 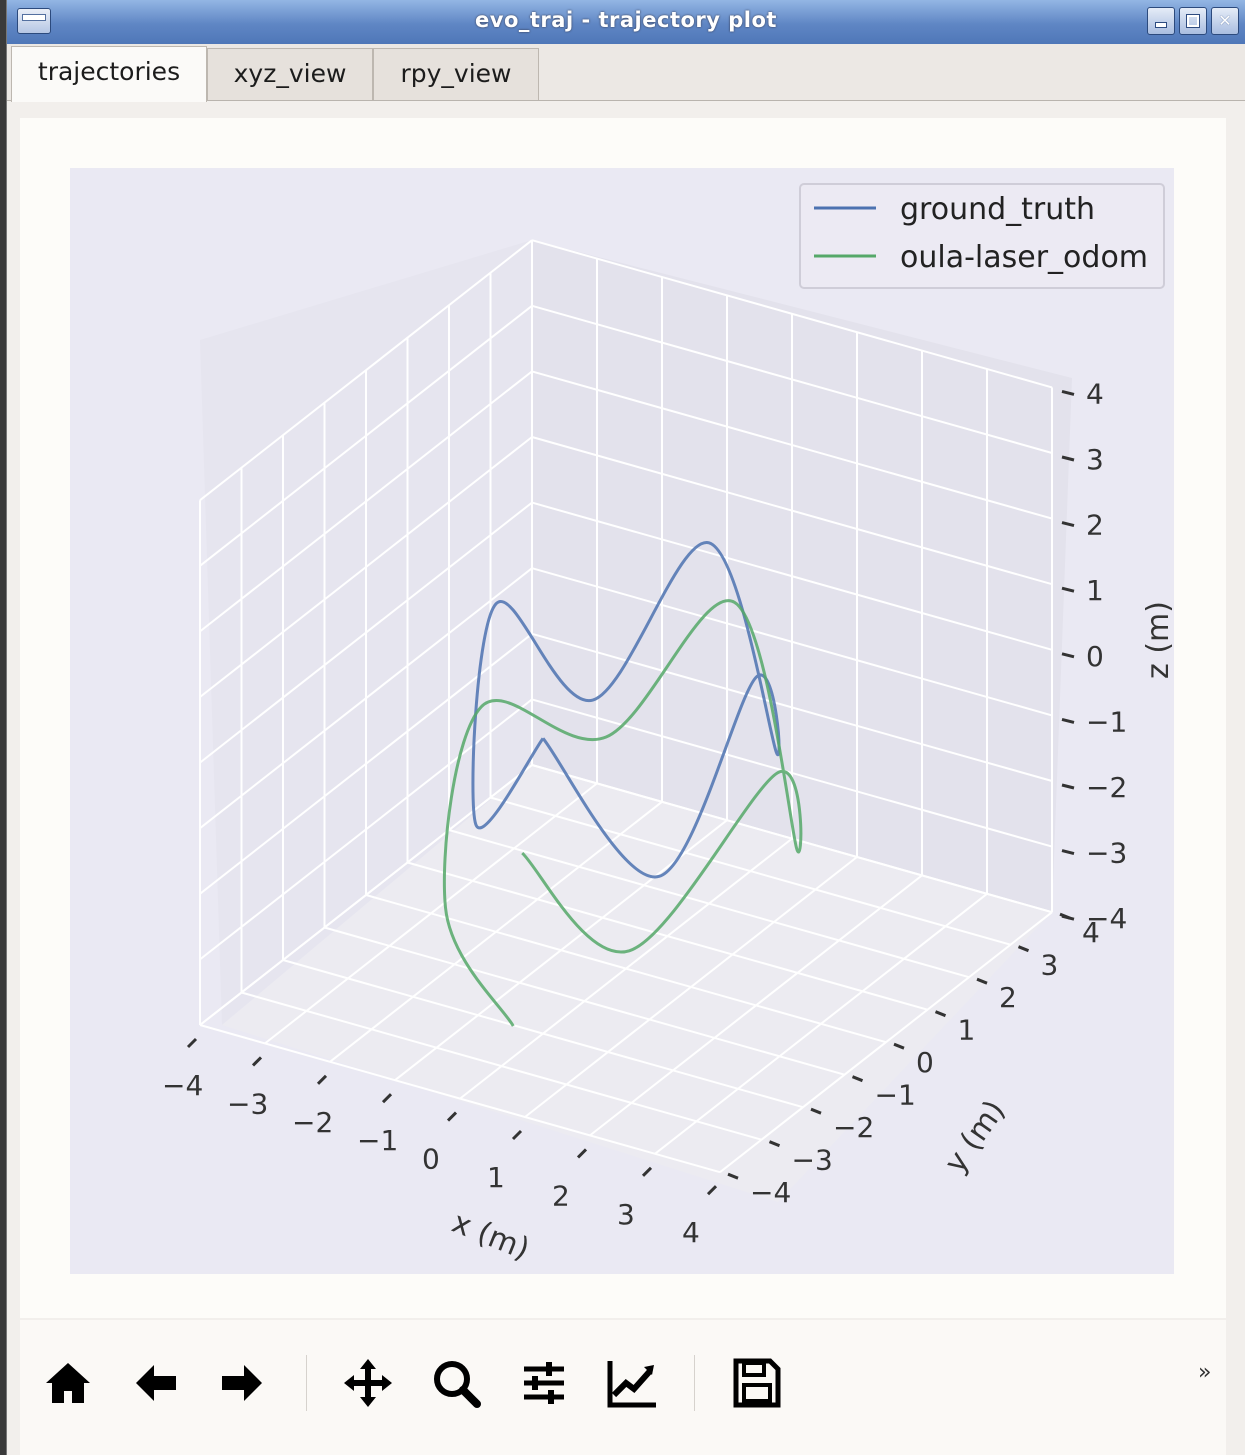 I want to click on save-icon, so click(x=756, y=1383).